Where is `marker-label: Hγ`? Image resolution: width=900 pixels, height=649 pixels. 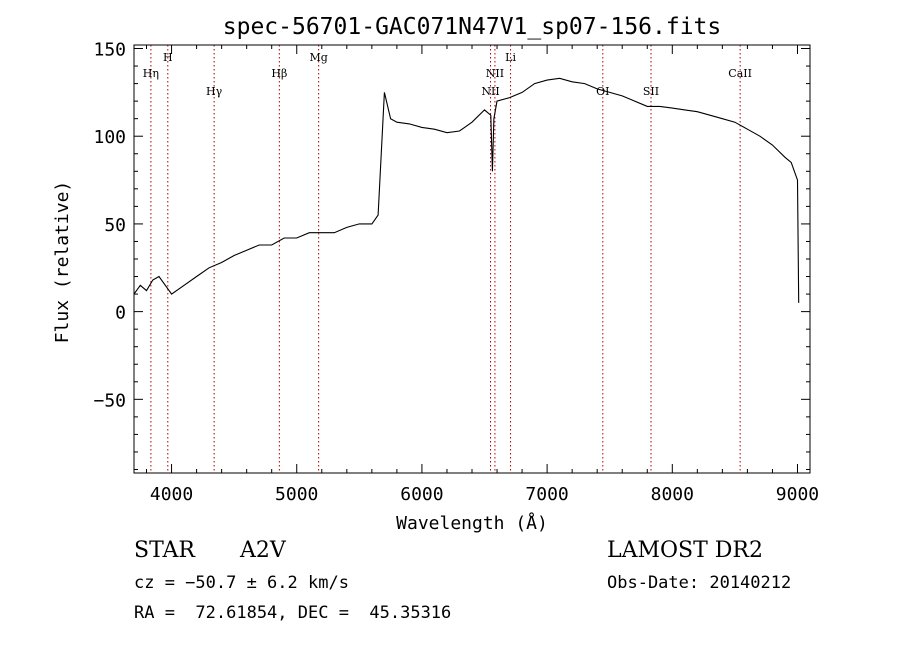
marker-label: Hγ is located at coordinates (214, 91).